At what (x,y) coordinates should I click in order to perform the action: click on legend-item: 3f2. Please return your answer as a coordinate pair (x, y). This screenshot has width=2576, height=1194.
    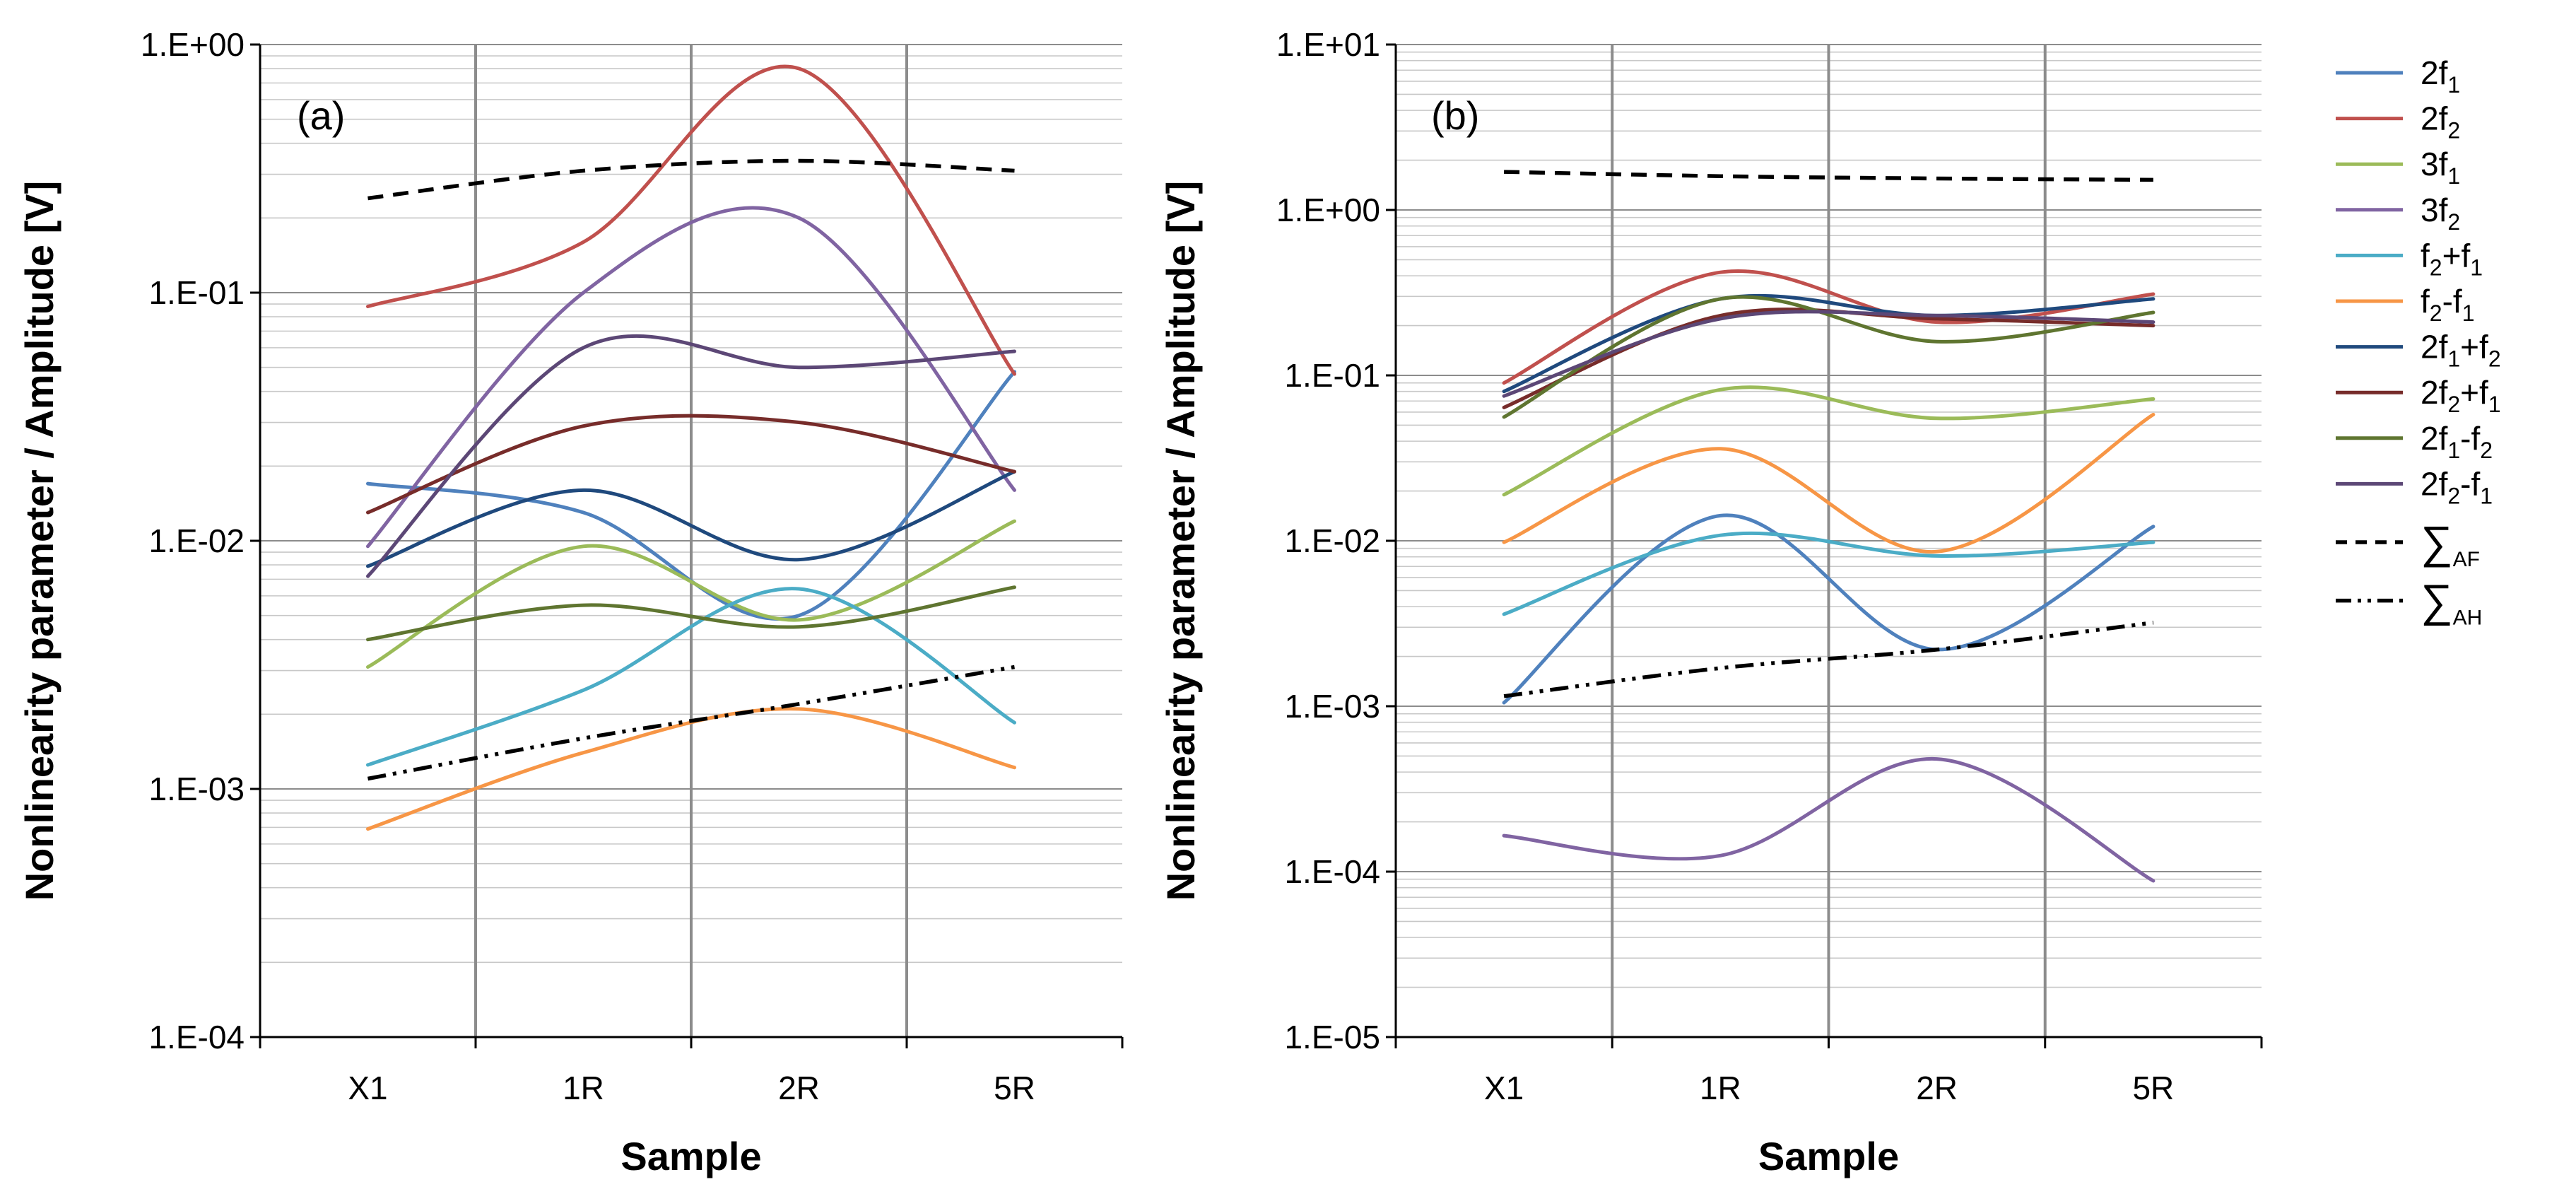
    Looking at the image, I should click on (2398, 213).